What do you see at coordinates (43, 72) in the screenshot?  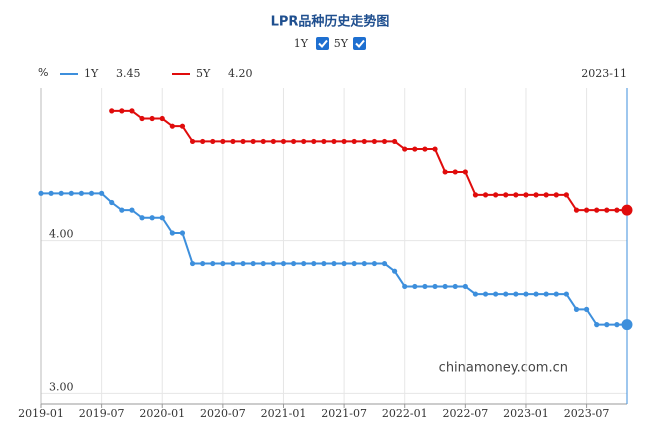 I see `unit-label: %` at bounding box center [43, 72].